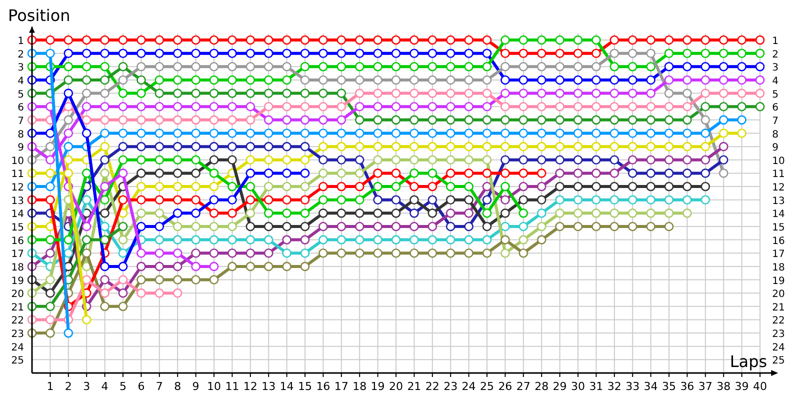 The height and width of the screenshot is (400, 800). What do you see at coordinates (86, 386) in the screenshot?
I see `x-tick-label: 3` at bounding box center [86, 386].